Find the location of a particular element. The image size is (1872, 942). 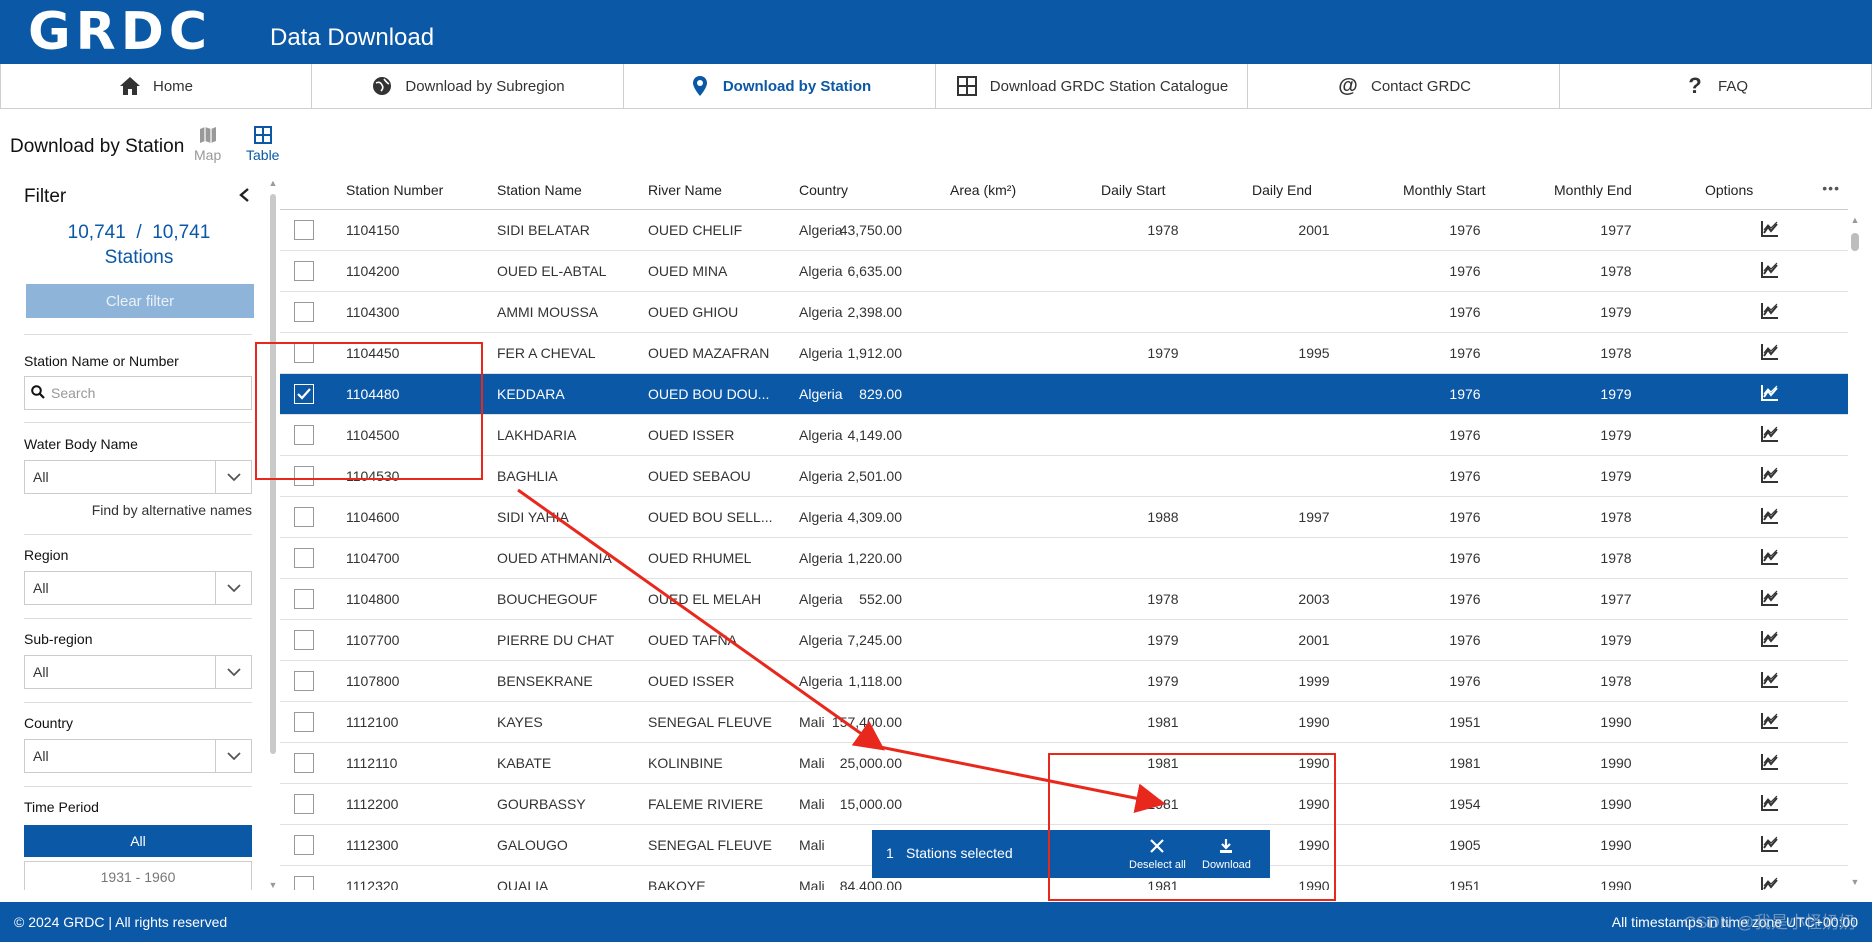

station-search-input: Search is located at coordinates (138, 393).